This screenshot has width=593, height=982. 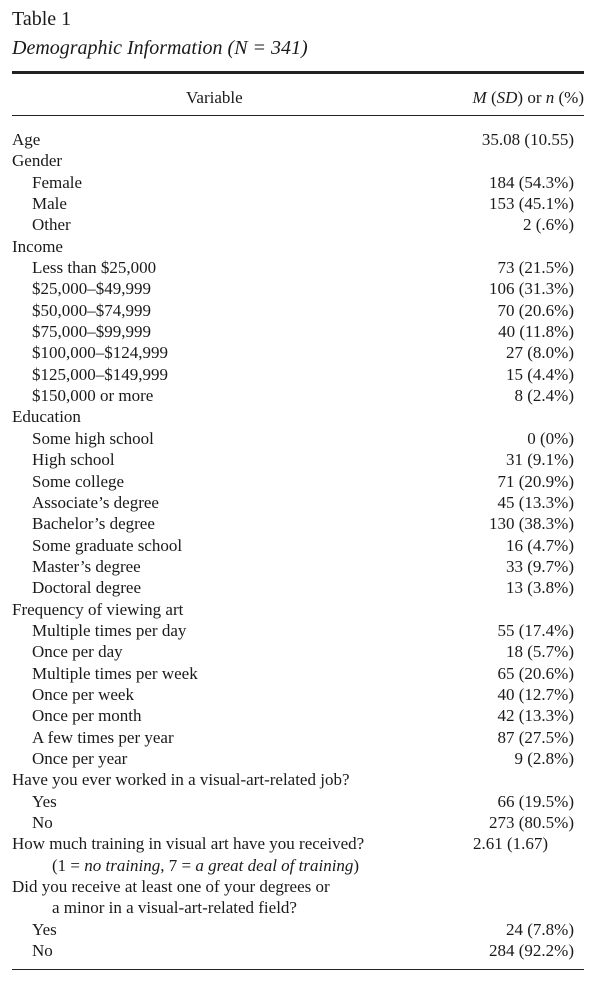 I want to click on row-value: 71 (20.9%), so click(x=535, y=481).